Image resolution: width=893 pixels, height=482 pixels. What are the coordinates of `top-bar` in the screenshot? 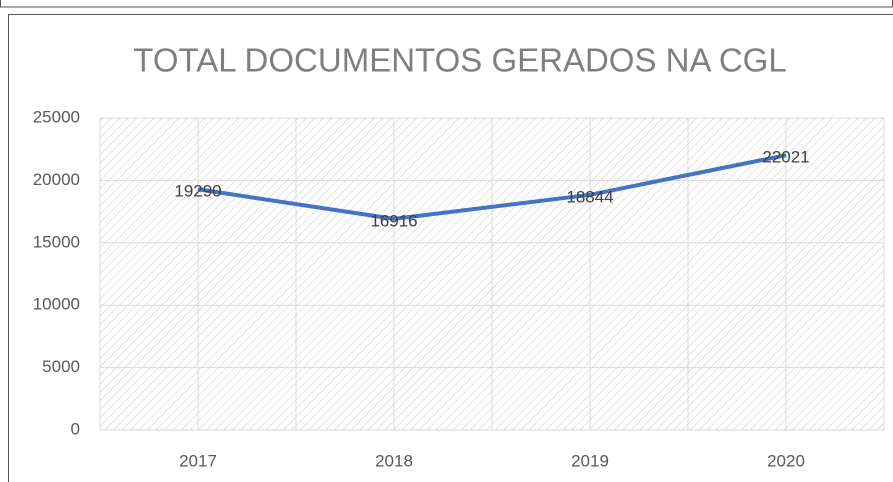 It's located at (446, 4).